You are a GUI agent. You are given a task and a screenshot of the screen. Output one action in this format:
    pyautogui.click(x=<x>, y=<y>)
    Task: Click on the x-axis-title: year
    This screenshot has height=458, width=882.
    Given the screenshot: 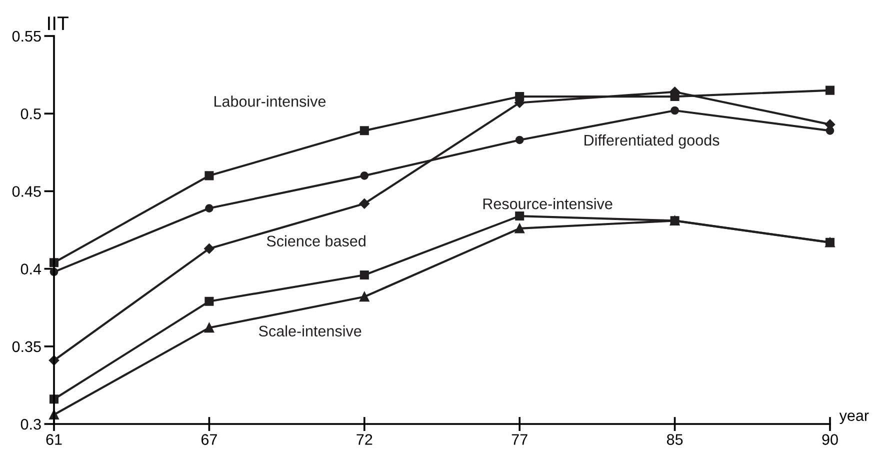 What is the action you would take?
    pyautogui.click(x=854, y=418)
    